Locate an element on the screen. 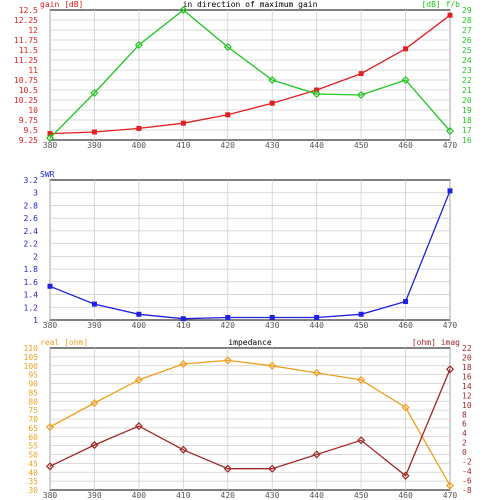  left-tick-label: 110 is located at coordinates (31, 348).